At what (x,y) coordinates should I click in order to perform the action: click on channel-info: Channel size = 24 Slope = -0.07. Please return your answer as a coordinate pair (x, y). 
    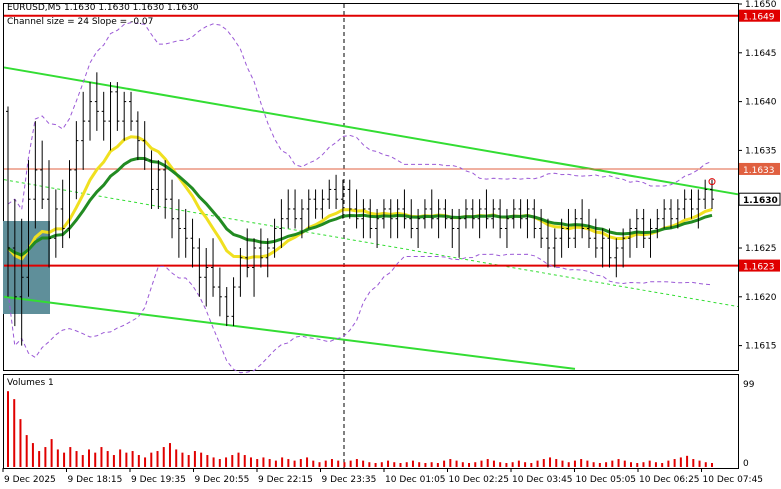
    Looking at the image, I should click on (80, 22).